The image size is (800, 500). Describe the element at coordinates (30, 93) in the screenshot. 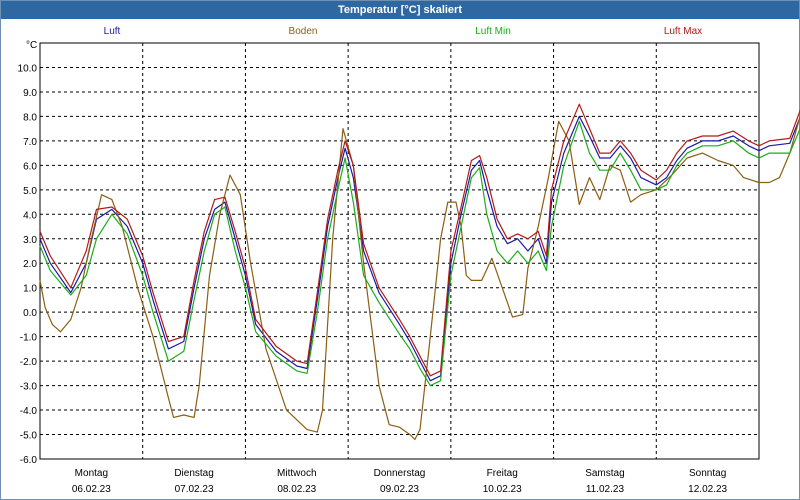

I see `y-tick-label: 9.0` at that location.